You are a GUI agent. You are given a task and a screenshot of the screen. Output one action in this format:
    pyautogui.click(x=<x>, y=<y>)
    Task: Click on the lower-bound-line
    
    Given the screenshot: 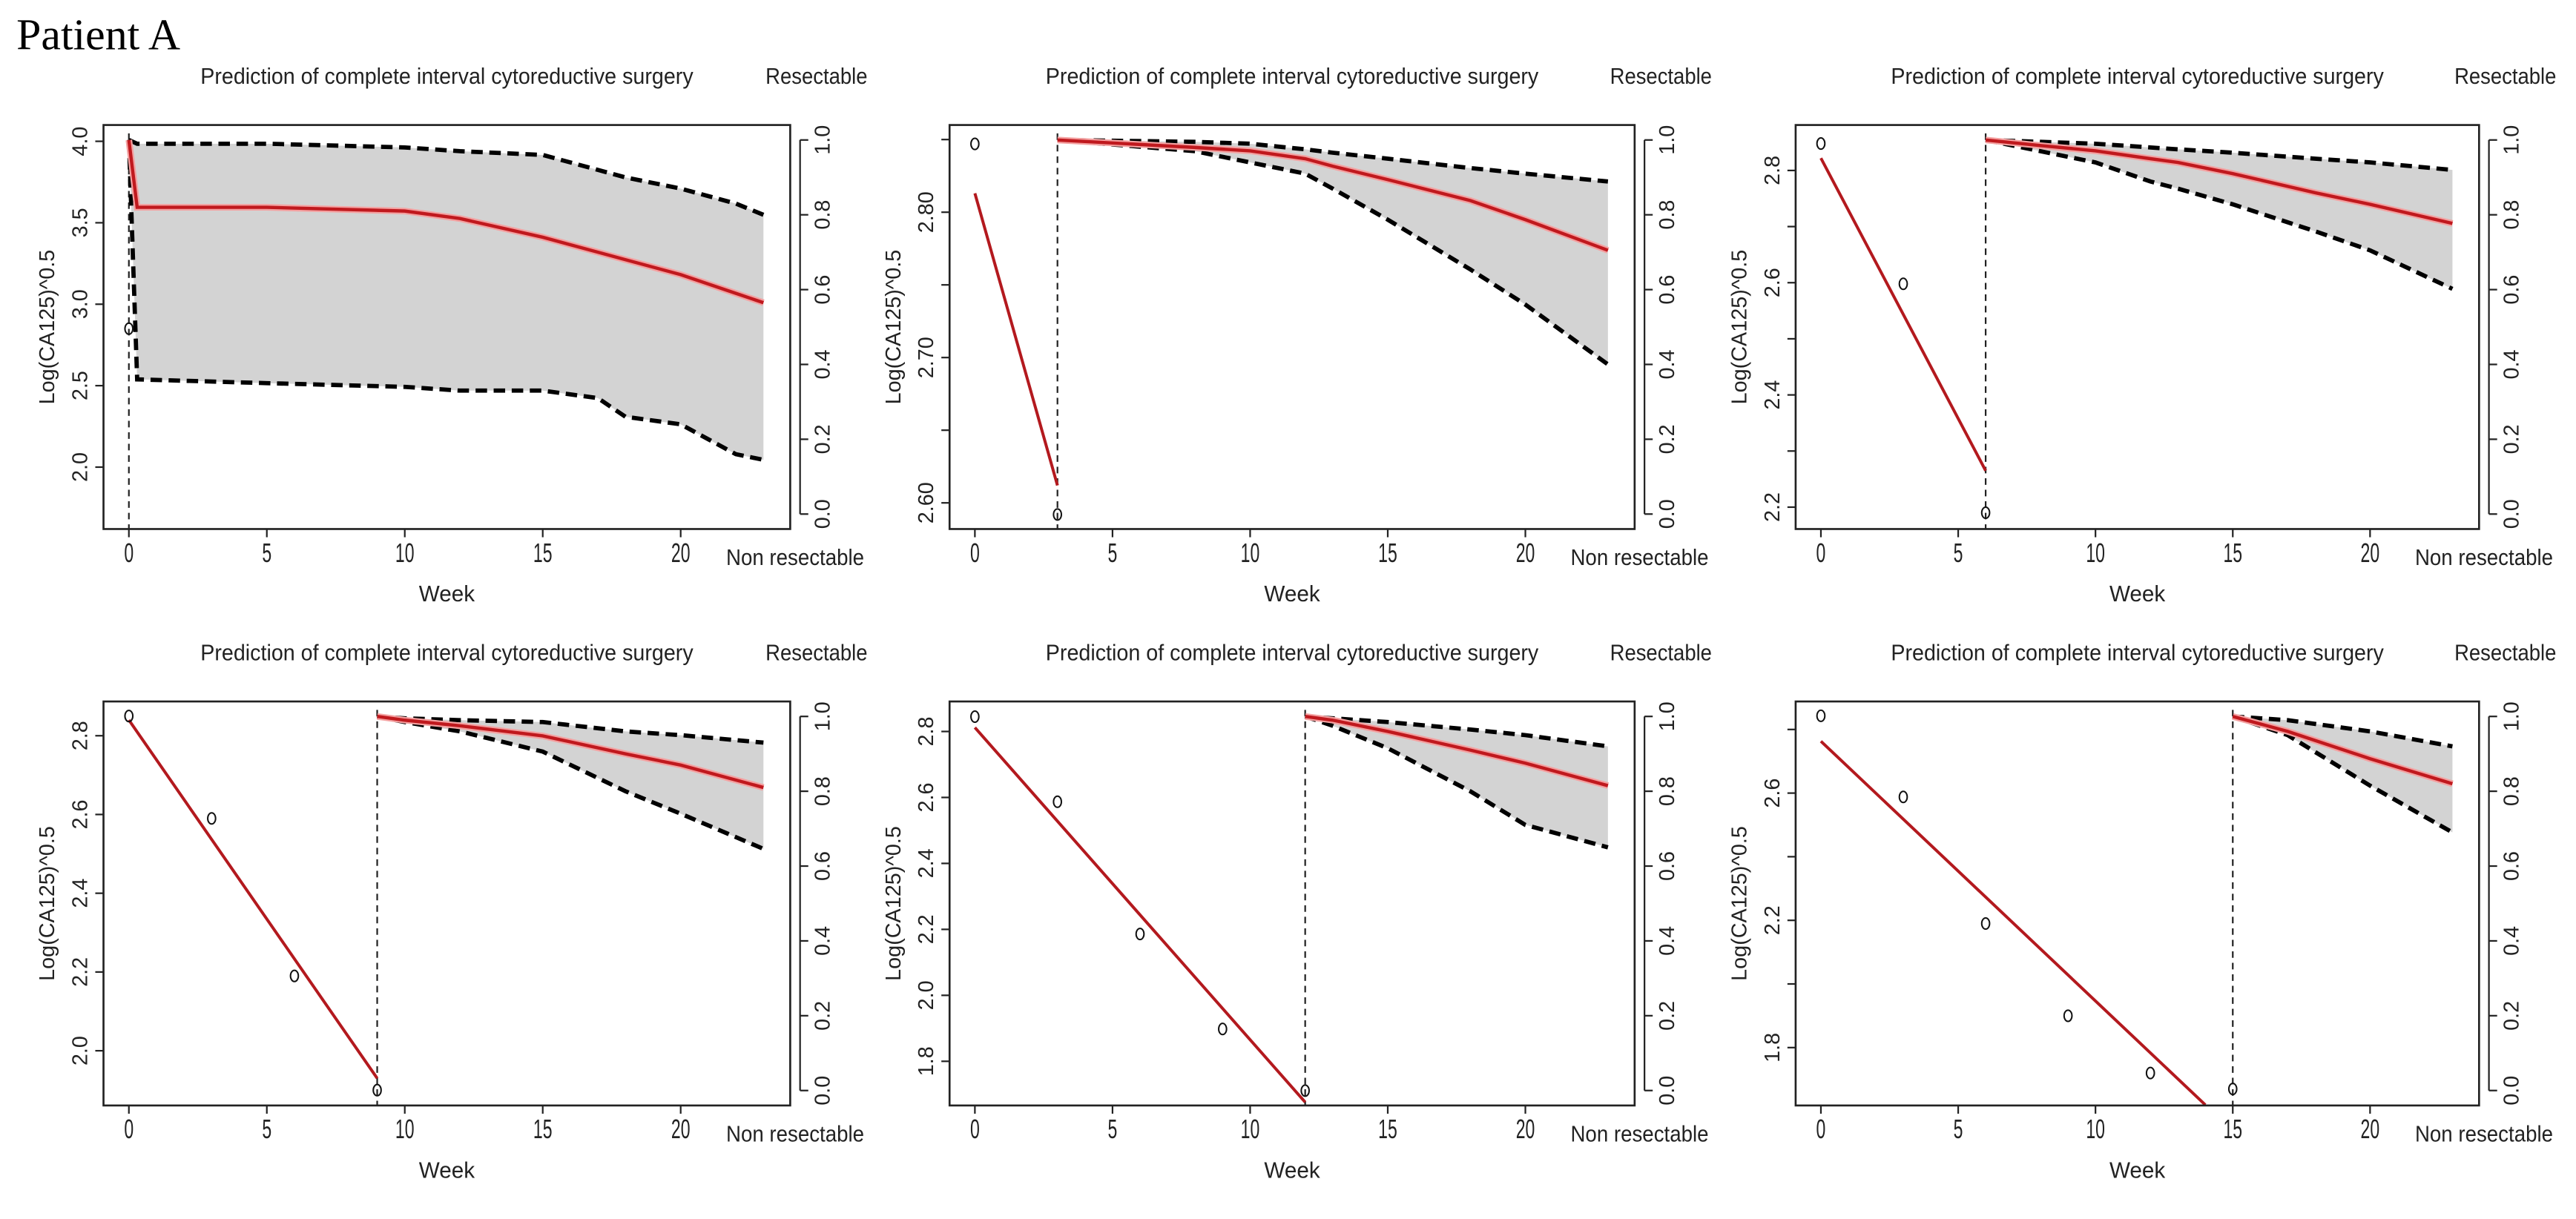 What is the action you would take?
    pyautogui.click(x=2219, y=214)
    